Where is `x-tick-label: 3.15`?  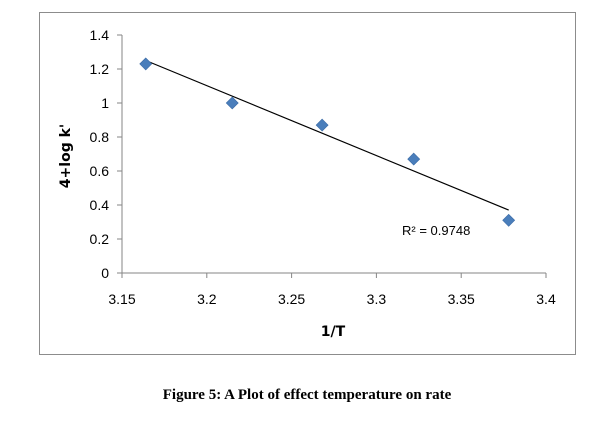 x-tick-label: 3.15 is located at coordinates (121, 299).